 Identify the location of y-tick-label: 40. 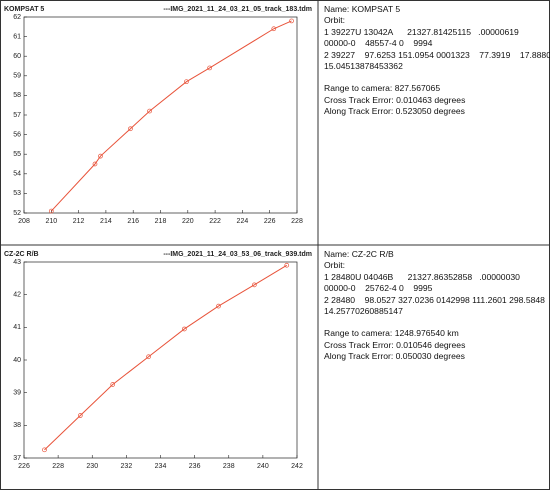
(17, 360).